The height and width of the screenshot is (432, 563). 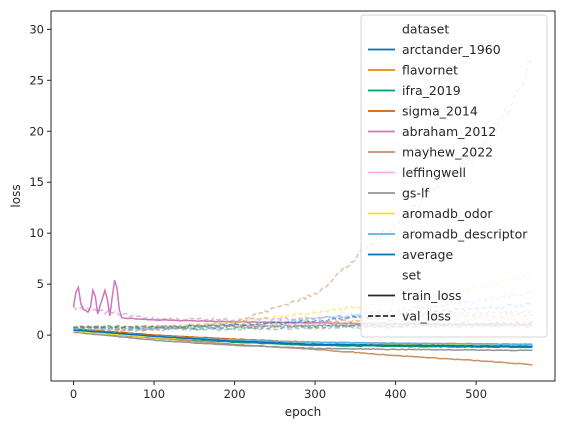 I want to click on series-line-gs-lf-train, so click(x=303, y=341).